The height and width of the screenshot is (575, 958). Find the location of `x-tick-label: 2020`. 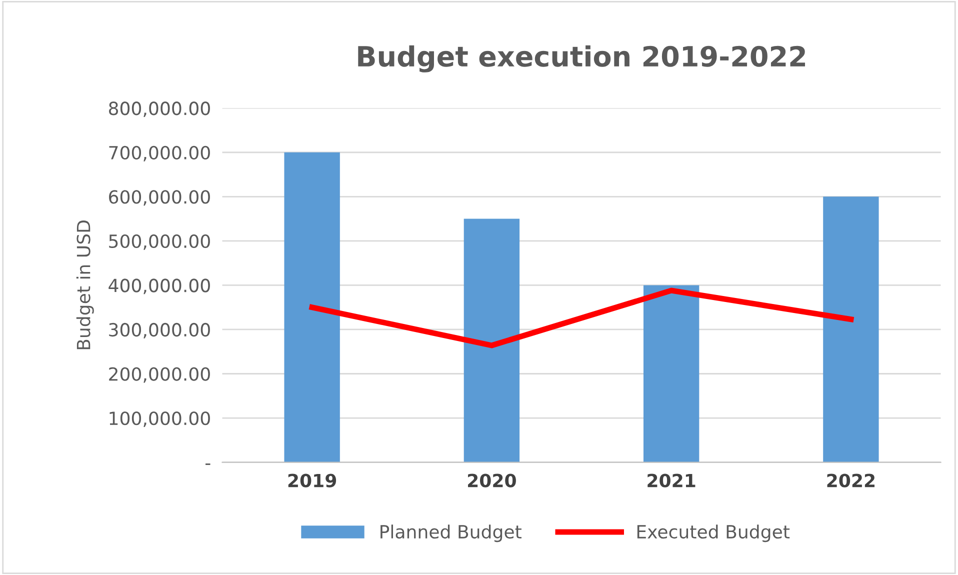

x-tick-label: 2020 is located at coordinates (492, 481).